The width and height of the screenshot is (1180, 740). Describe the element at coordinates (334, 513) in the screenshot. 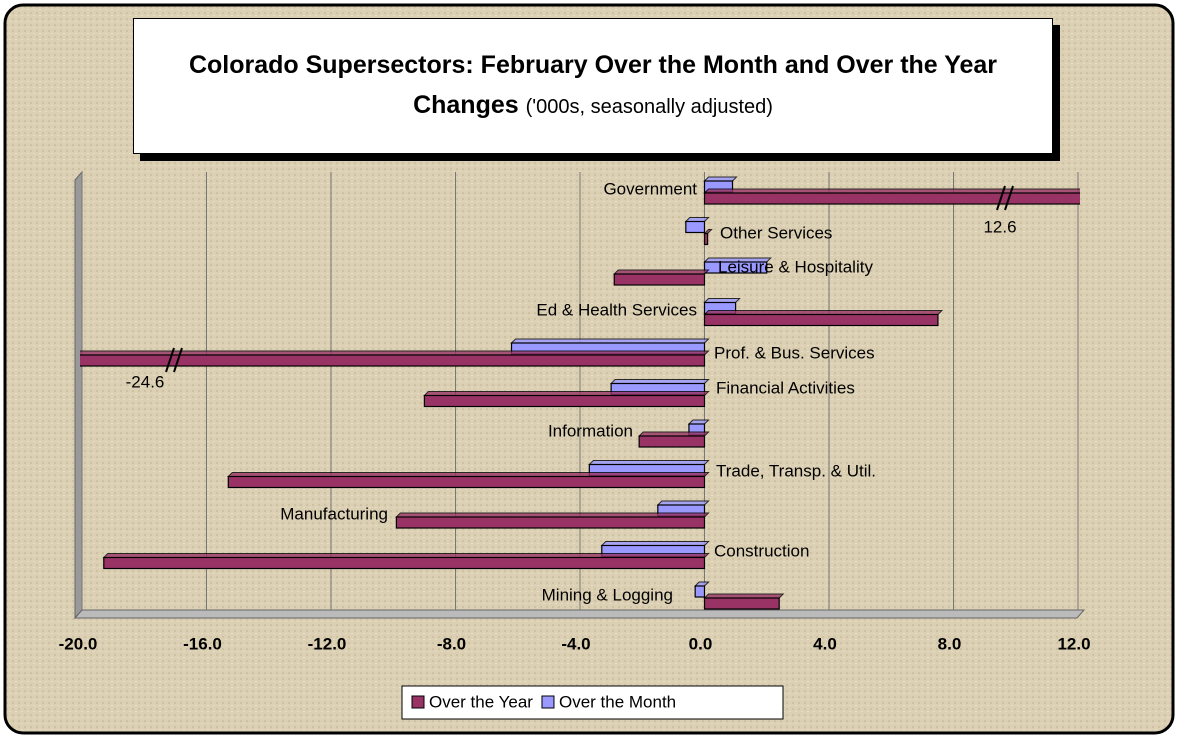

I see `category-label: Manufacturing` at that location.